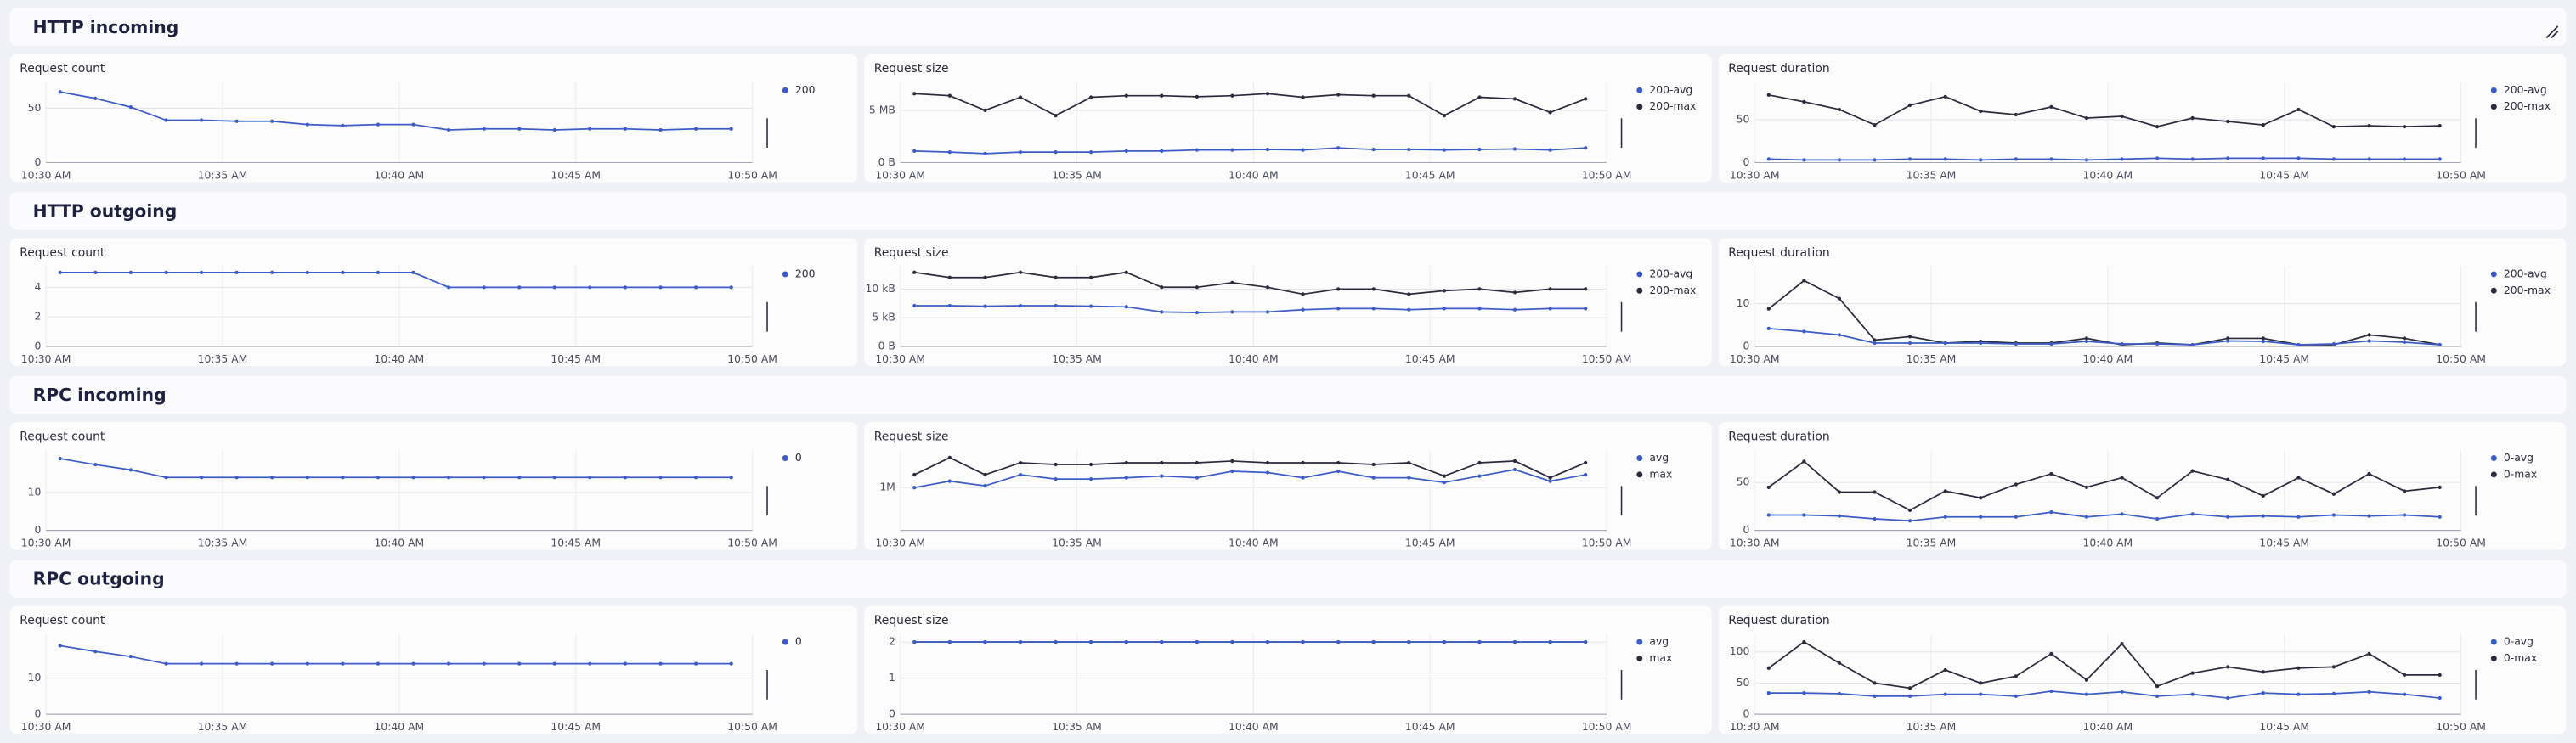 This screenshot has width=2576, height=743. Describe the element at coordinates (2552, 32) in the screenshot. I see `resize-icon` at that location.